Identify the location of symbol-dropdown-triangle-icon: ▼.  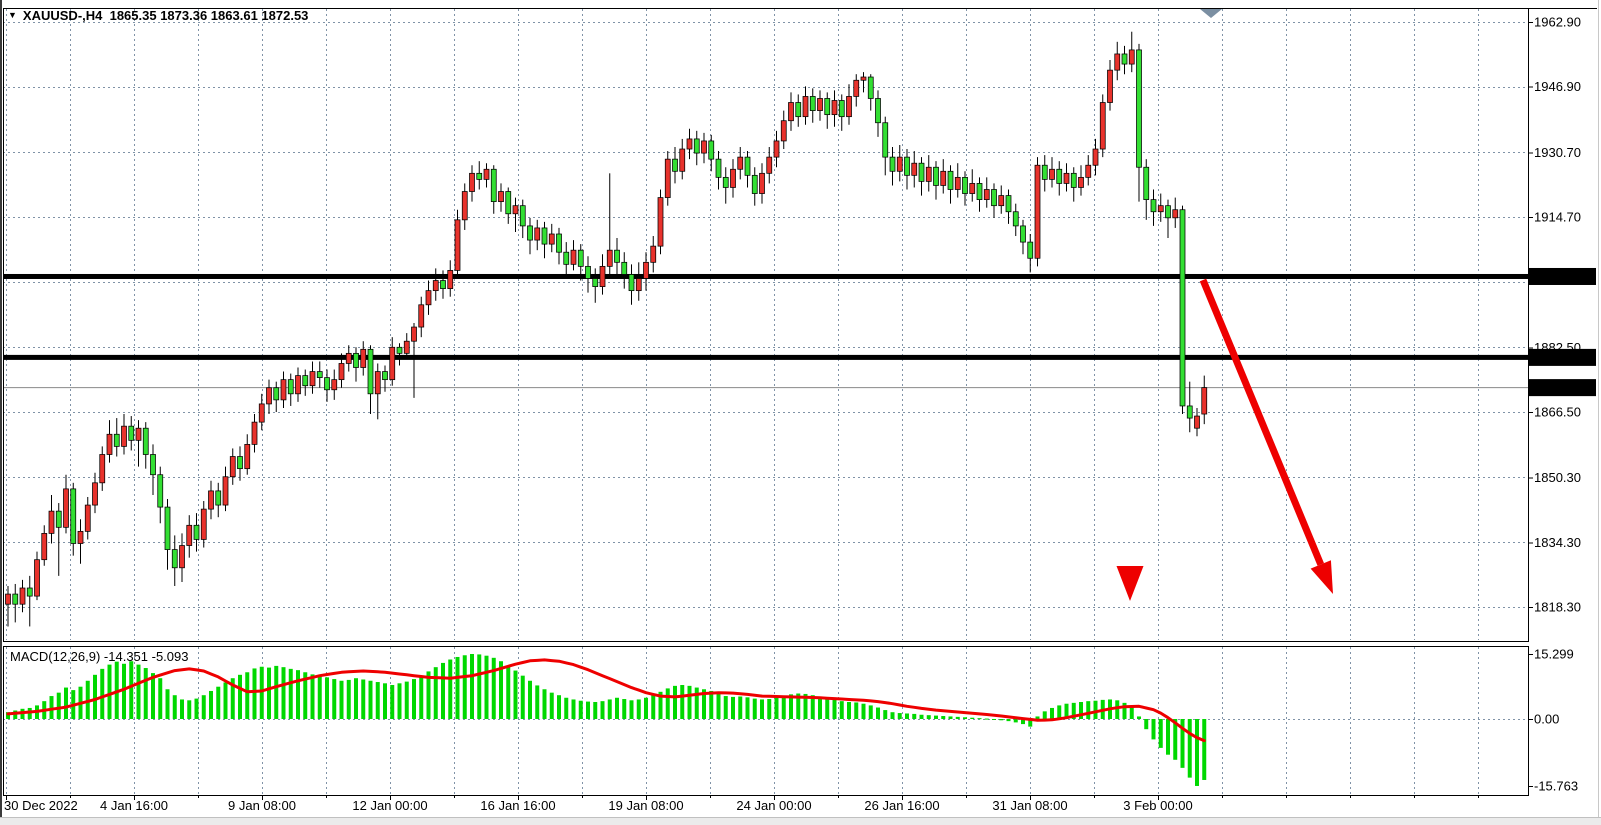
(12, 15).